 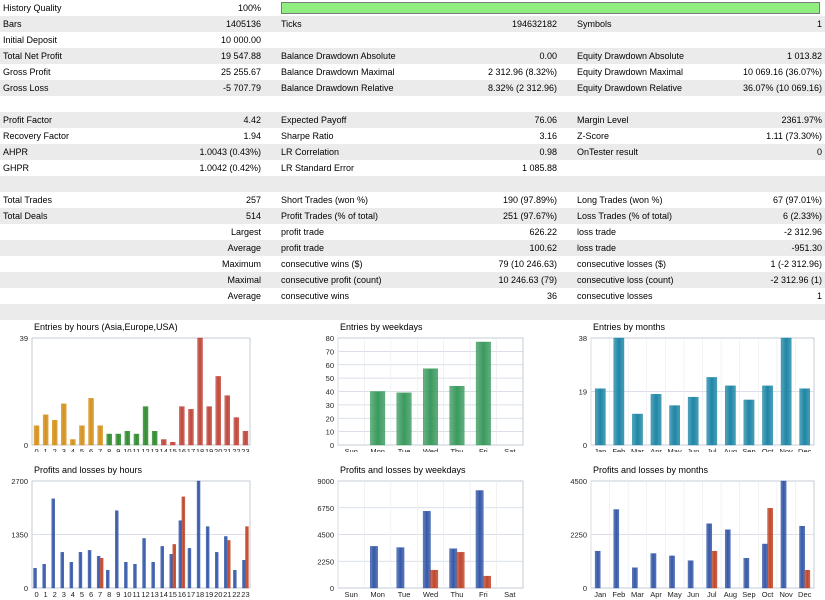 What do you see at coordinates (693, 594) in the screenshot?
I see `x-tick-label: Jun` at bounding box center [693, 594].